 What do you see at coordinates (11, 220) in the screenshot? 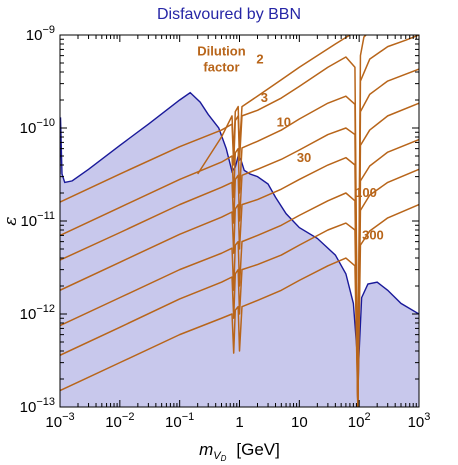
I see `y-axis-label: ε` at bounding box center [11, 220].